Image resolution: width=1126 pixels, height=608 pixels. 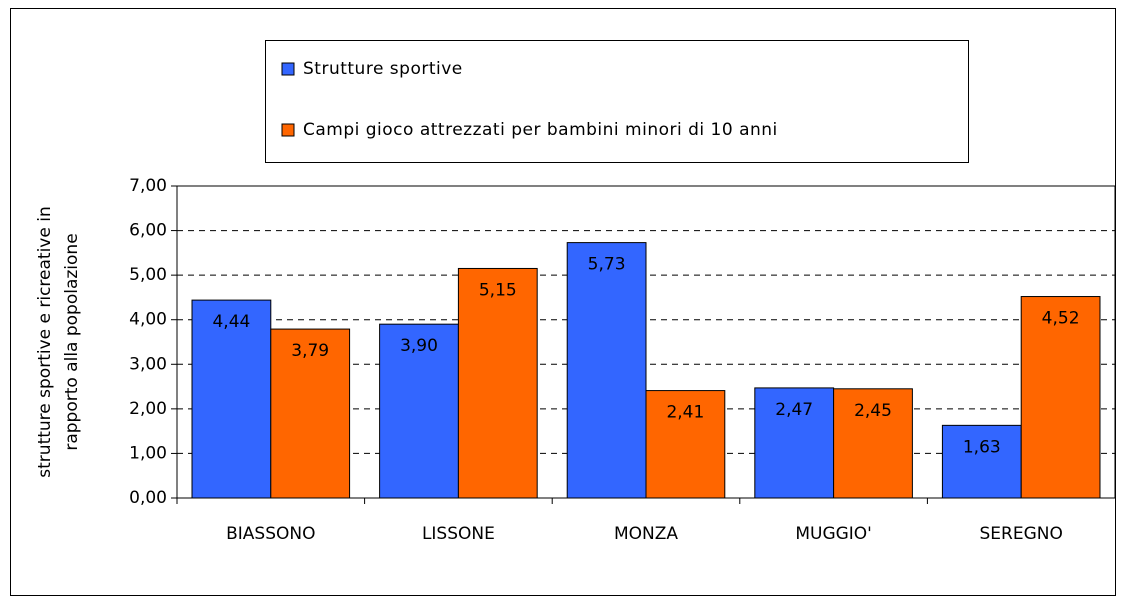 What do you see at coordinates (310, 351) in the screenshot?
I see `data-label: 3,79` at bounding box center [310, 351].